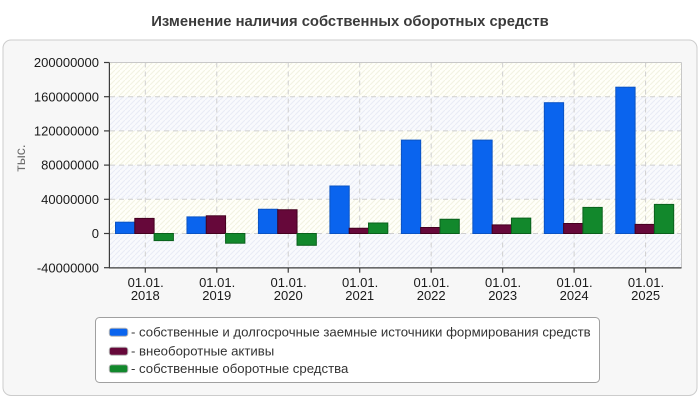 The image size is (700, 400). What do you see at coordinates (216, 295) in the screenshot?
I see `svg-text: 2019` at bounding box center [216, 295].